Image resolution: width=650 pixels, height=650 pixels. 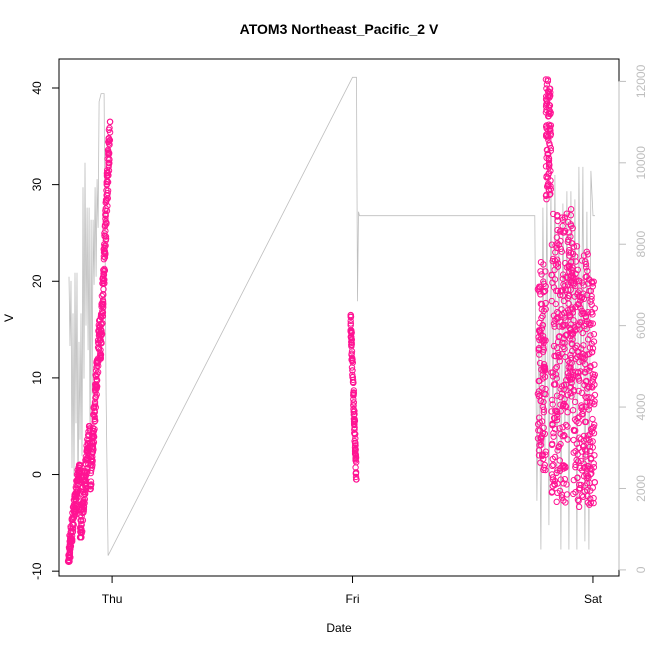 I want to click on x-tick-label: Fri, so click(x=353, y=599).